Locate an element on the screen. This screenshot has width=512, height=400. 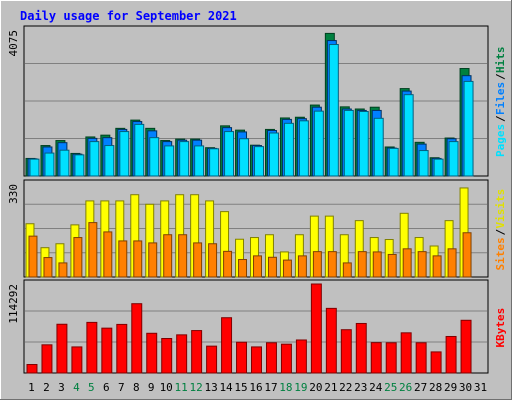
day-label-22: 22 is located at coordinates (345, 387).